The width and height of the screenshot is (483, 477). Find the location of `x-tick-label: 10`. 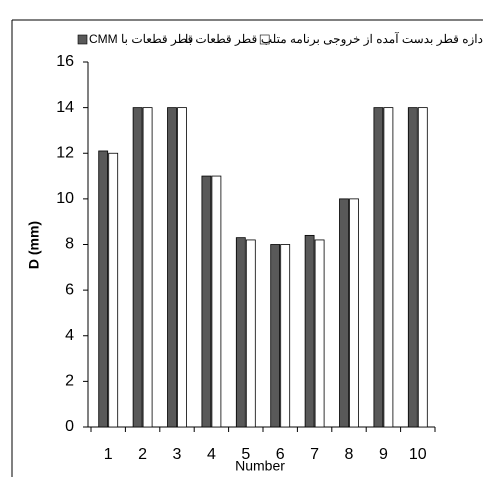

x-tick-label: 10 is located at coordinates (418, 454).